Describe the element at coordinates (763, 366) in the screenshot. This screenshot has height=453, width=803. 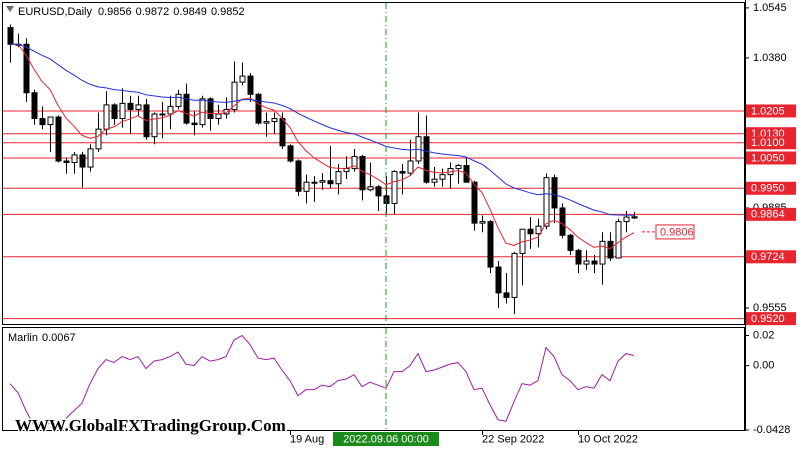
I see `y-tick-label: 0.00` at that location.